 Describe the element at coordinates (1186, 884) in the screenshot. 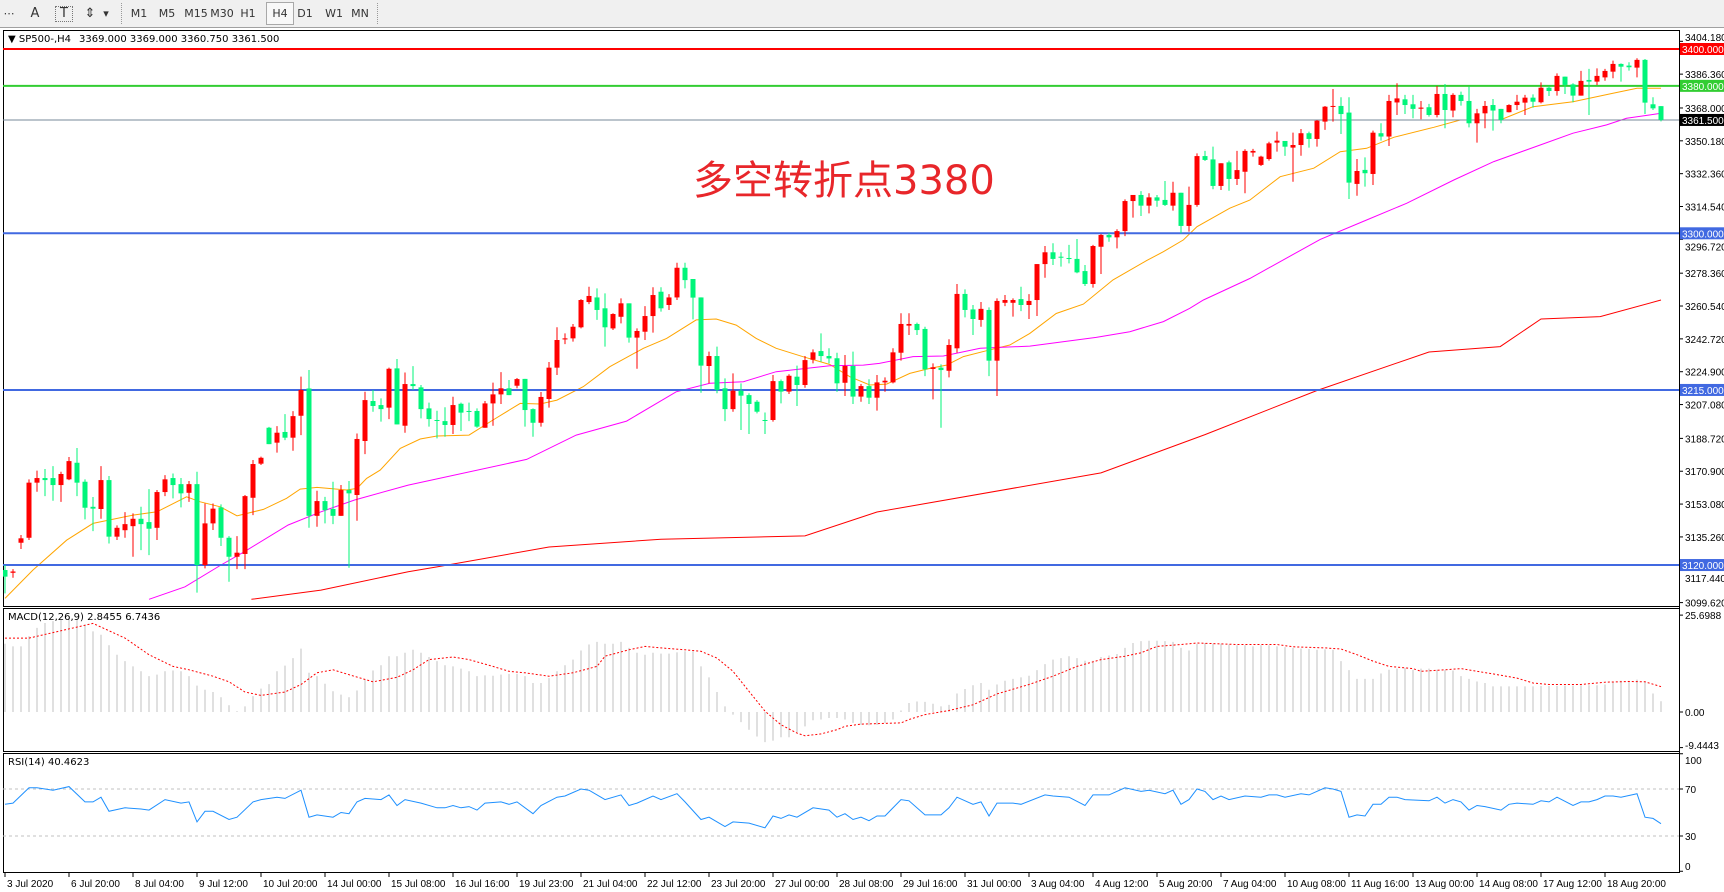

I see `date-tick-label: 5 Aug 20:00` at that location.